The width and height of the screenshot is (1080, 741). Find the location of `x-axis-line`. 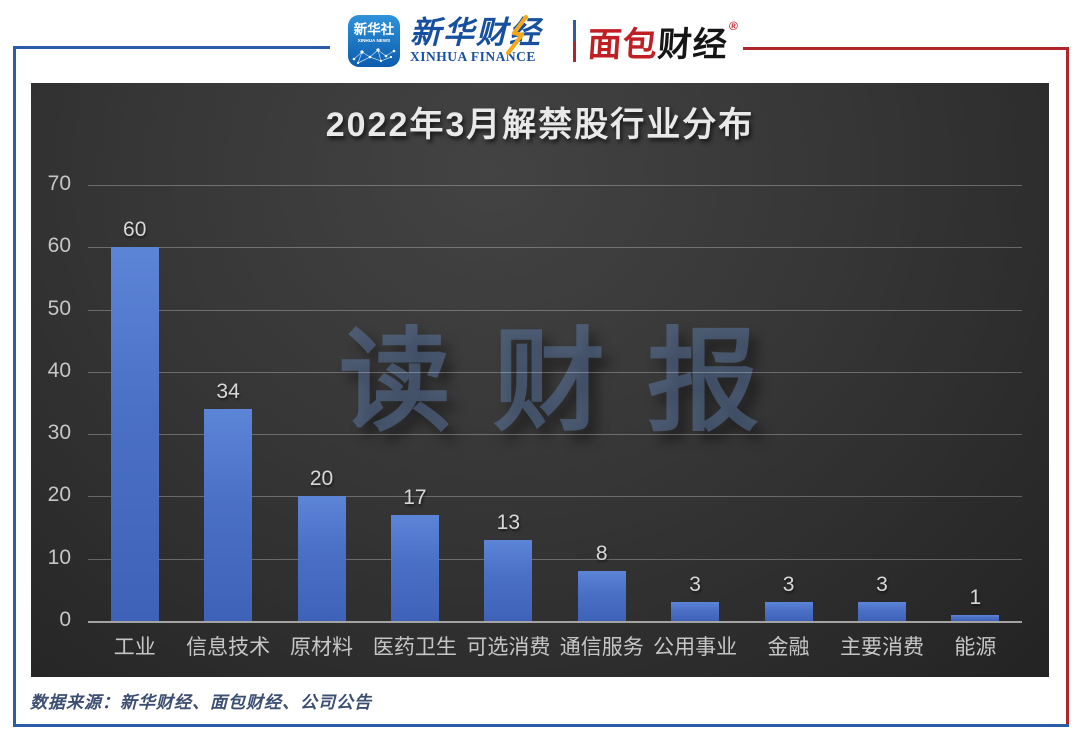

x-axis-line is located at coordinates (555, 622).